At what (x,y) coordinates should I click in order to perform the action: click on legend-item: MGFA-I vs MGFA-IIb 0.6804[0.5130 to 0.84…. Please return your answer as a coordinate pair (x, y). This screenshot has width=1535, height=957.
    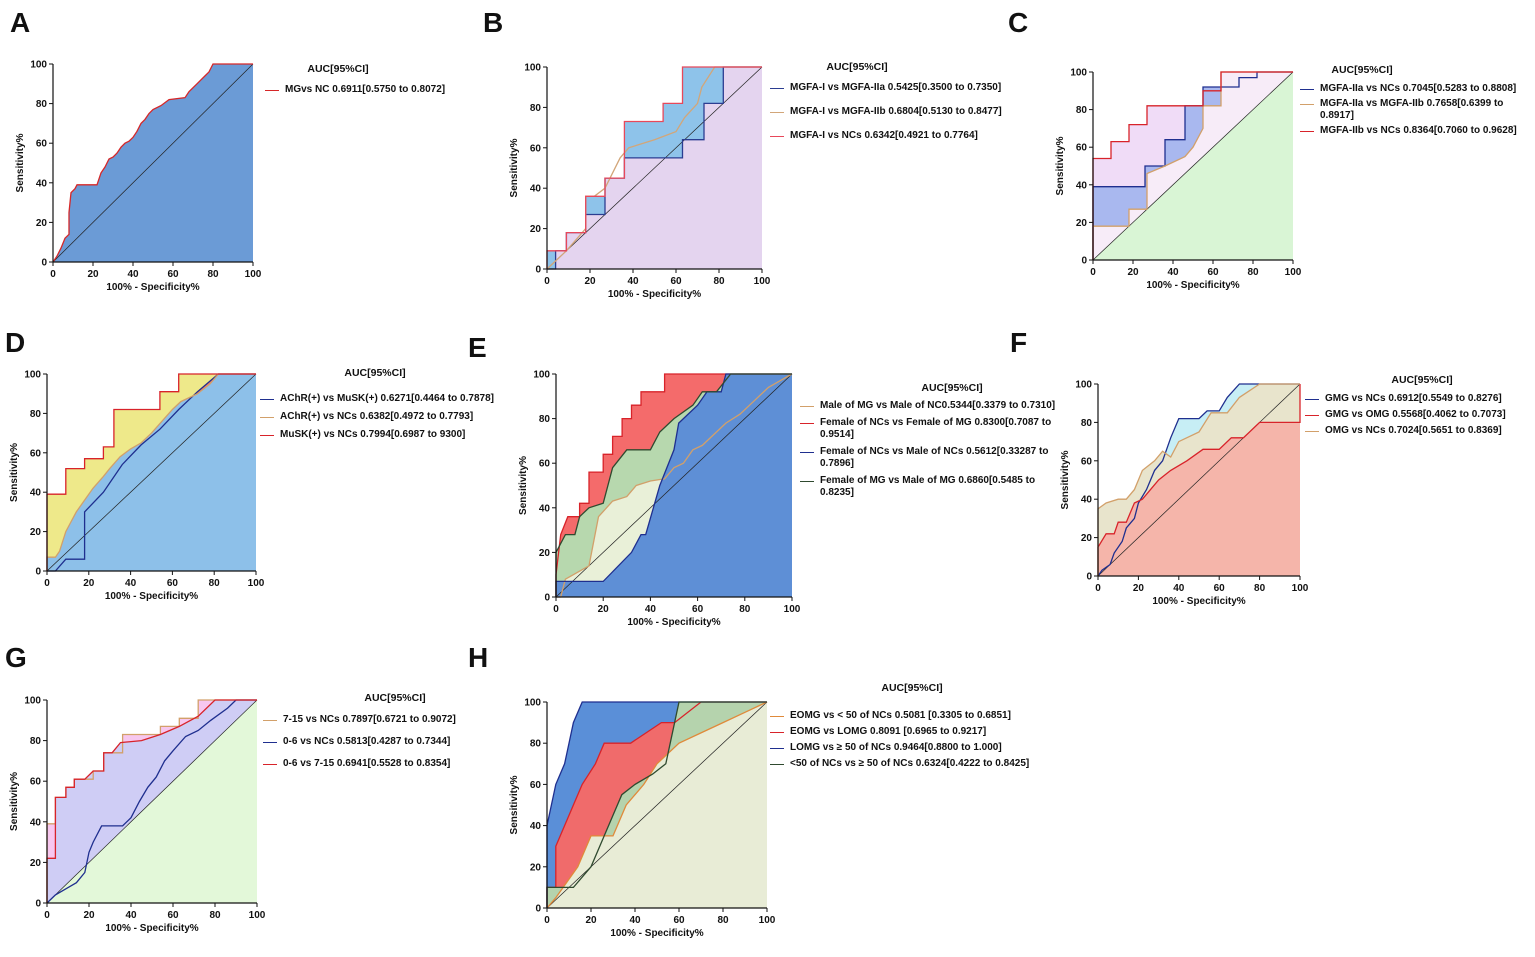
    Looking at the image, I should click on (915, 112).